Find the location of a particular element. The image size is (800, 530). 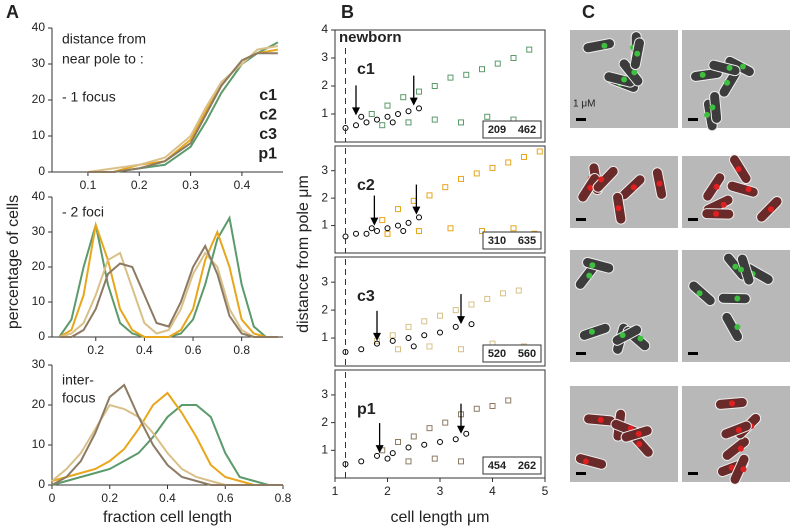

y-tick-label: 40 is located at coordinates (39, 196).